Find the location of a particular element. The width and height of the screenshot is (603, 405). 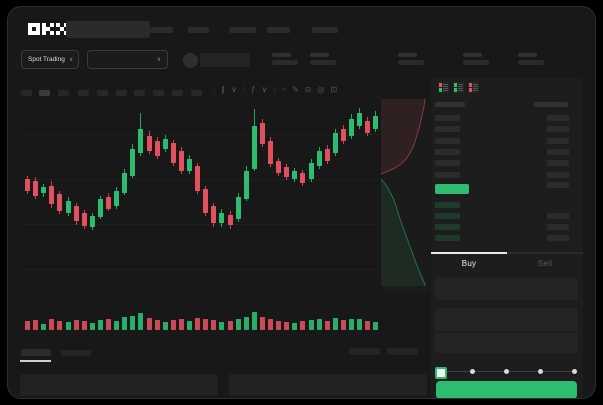

draw-tool-icon: ✎ is located at coordinates (295, 89).